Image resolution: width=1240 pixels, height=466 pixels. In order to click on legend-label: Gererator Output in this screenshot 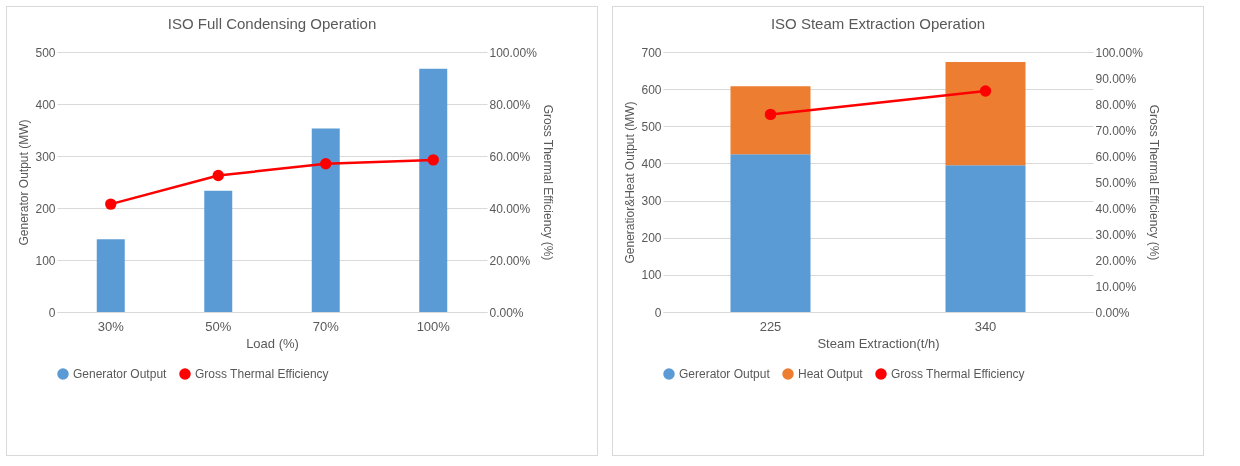, I will do `click(725, 374)`.